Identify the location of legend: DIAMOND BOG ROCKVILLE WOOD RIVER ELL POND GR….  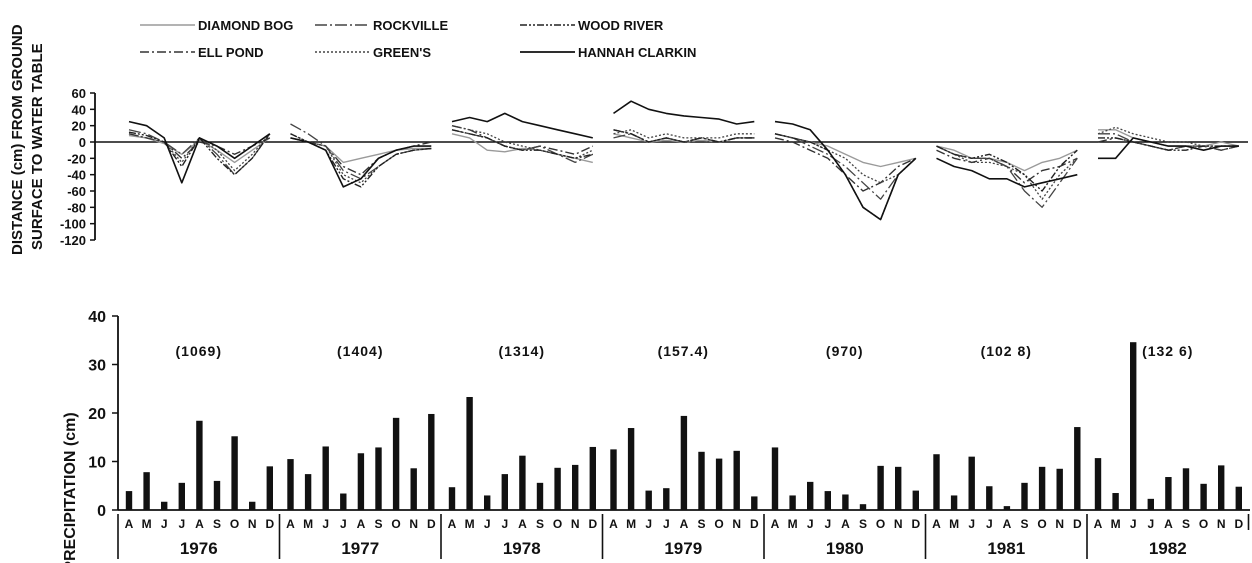
(418, 39).